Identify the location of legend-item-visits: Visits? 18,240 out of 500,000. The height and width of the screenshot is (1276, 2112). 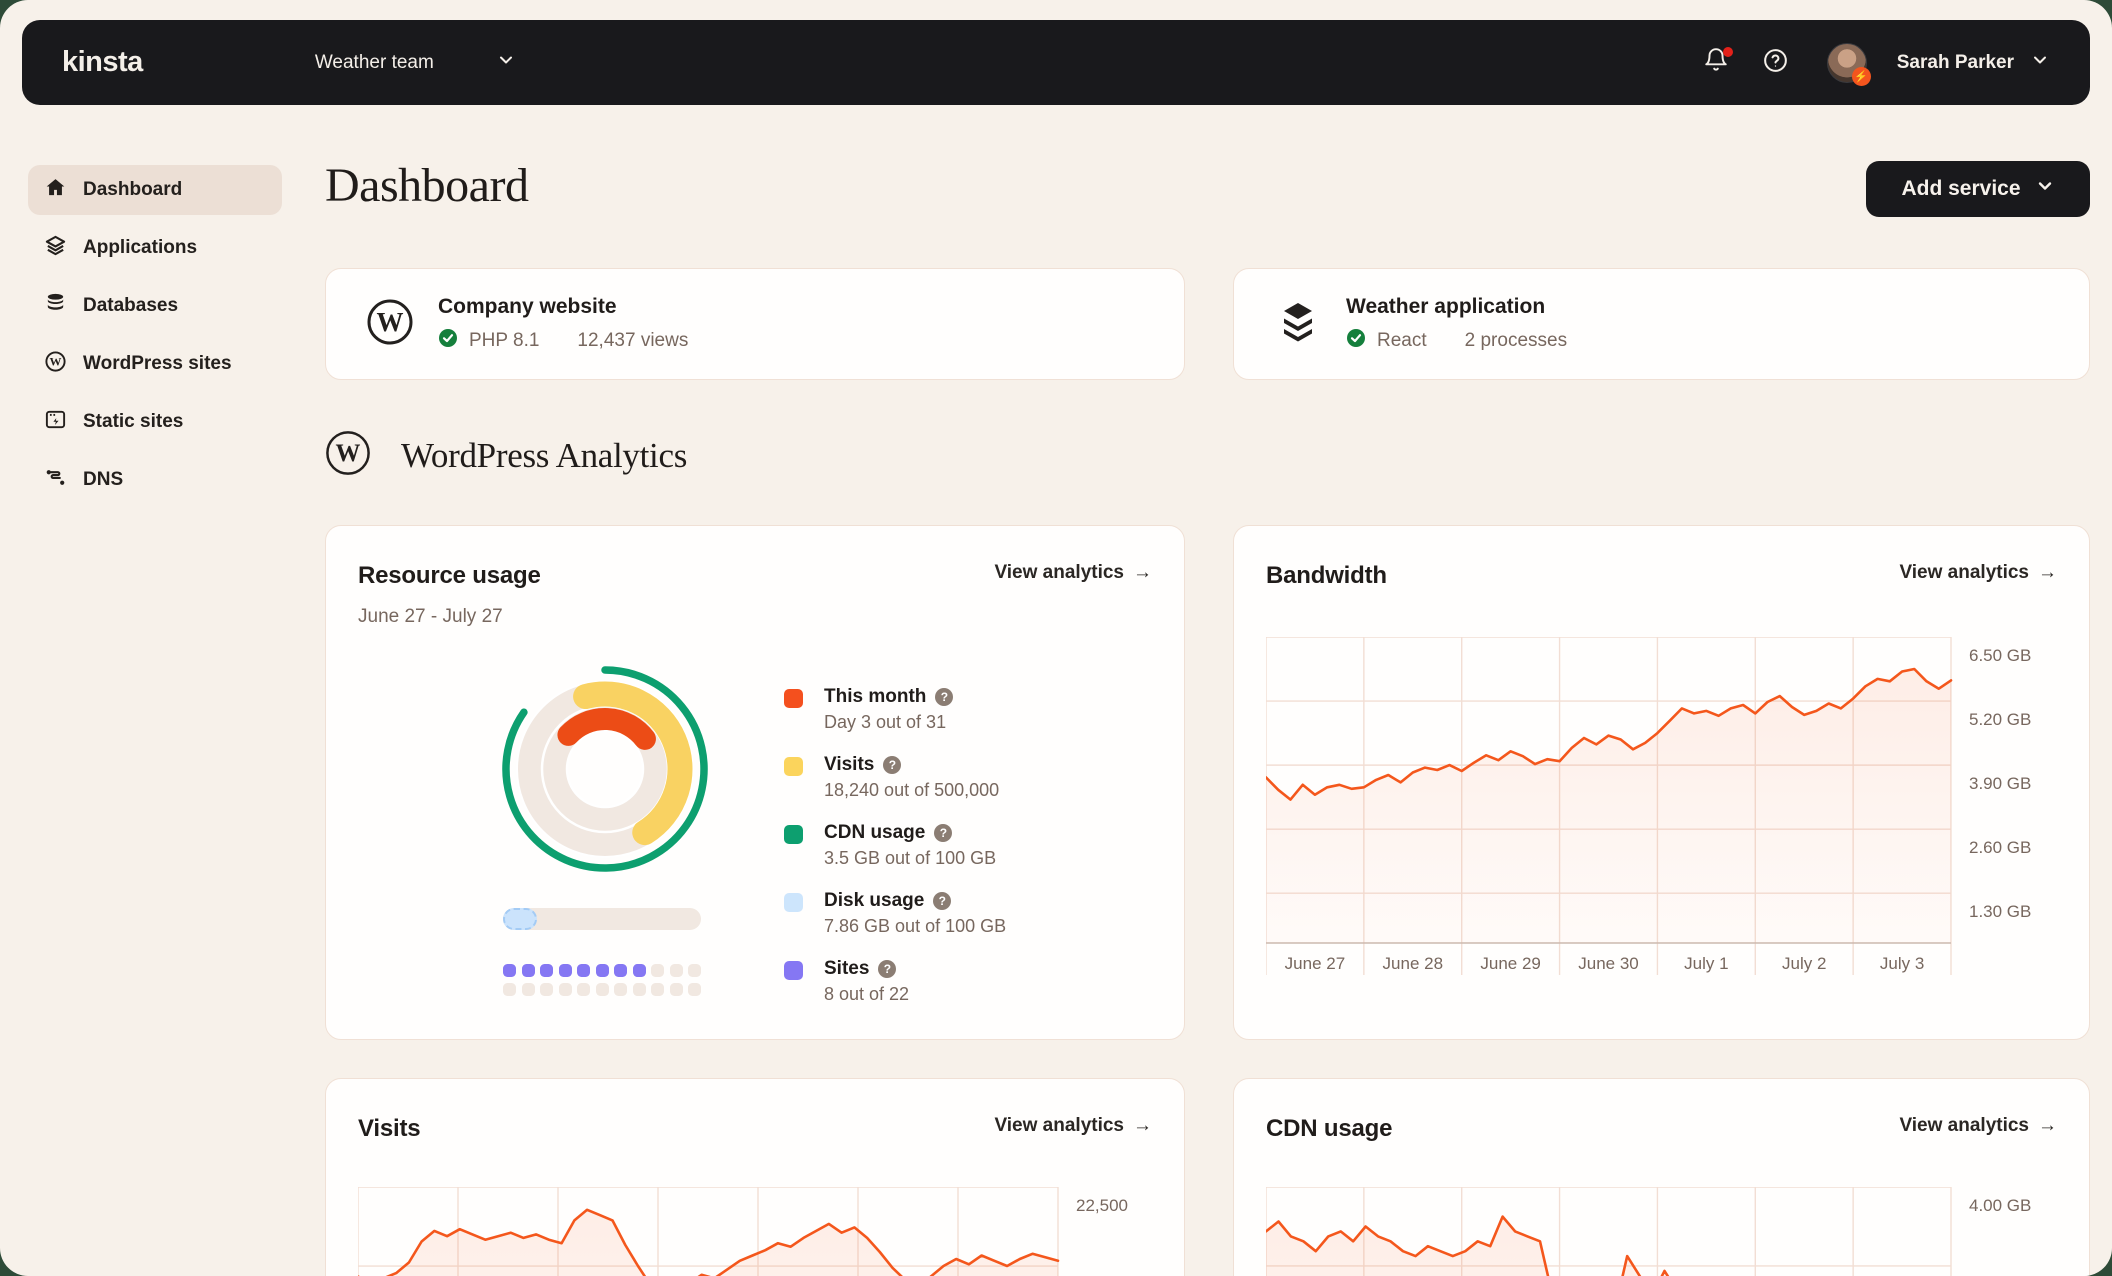
(969, 777).